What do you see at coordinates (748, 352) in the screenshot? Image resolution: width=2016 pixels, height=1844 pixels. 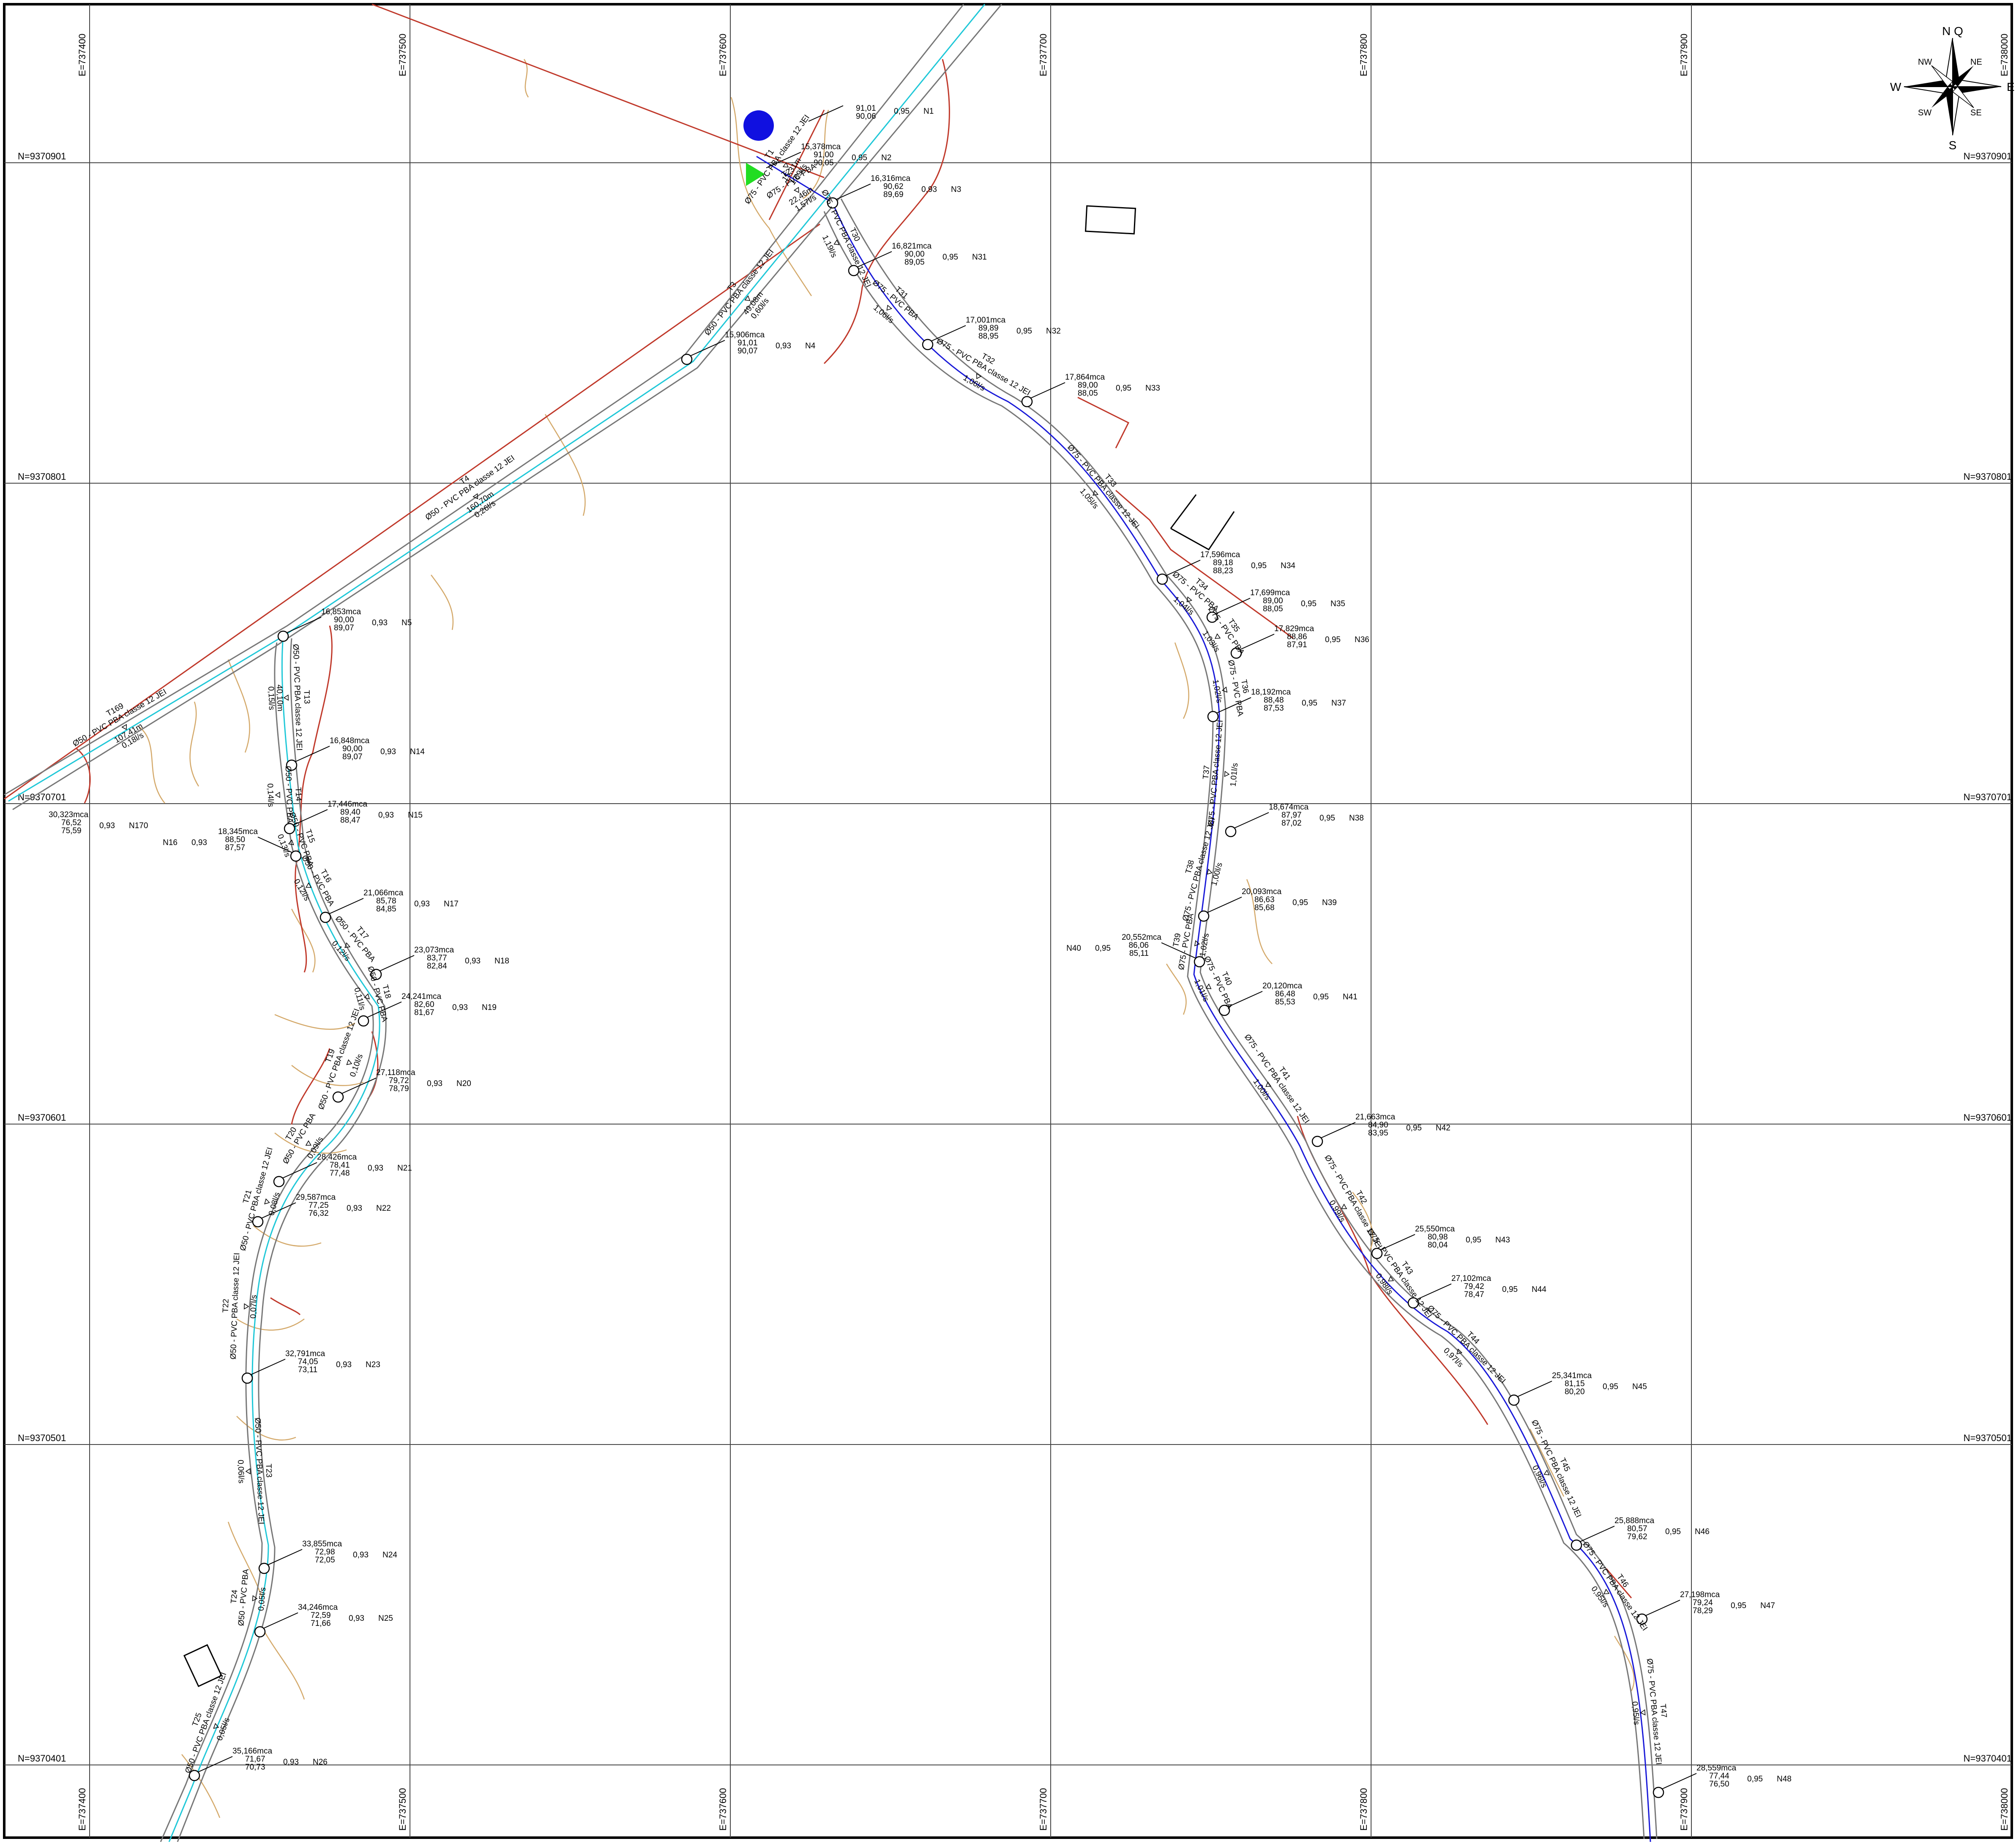 I see `node-pipe-elevation-label: 90,07` at bounding box center [748, 352].